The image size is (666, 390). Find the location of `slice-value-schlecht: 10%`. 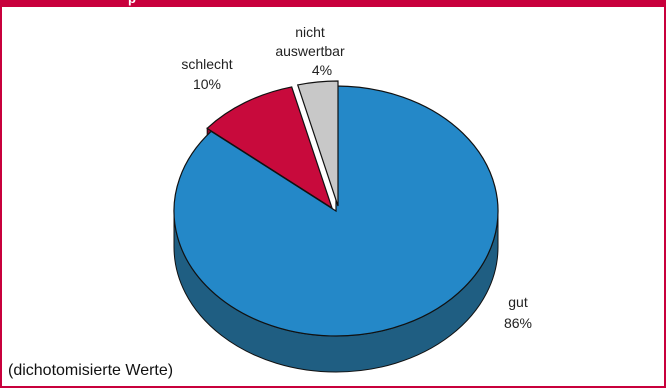

slice-value-schlecht: 10% is located at coordinates (207, 84).